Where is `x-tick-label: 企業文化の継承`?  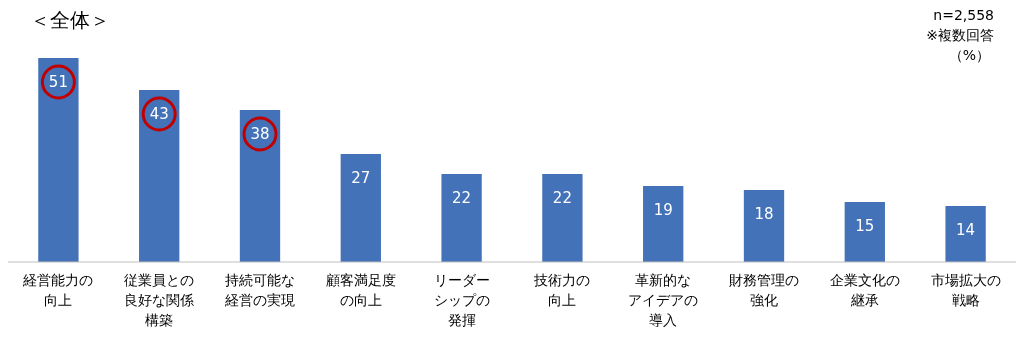
x-tick-label: 企業文化の継承 is located at coordinates (864, 290).